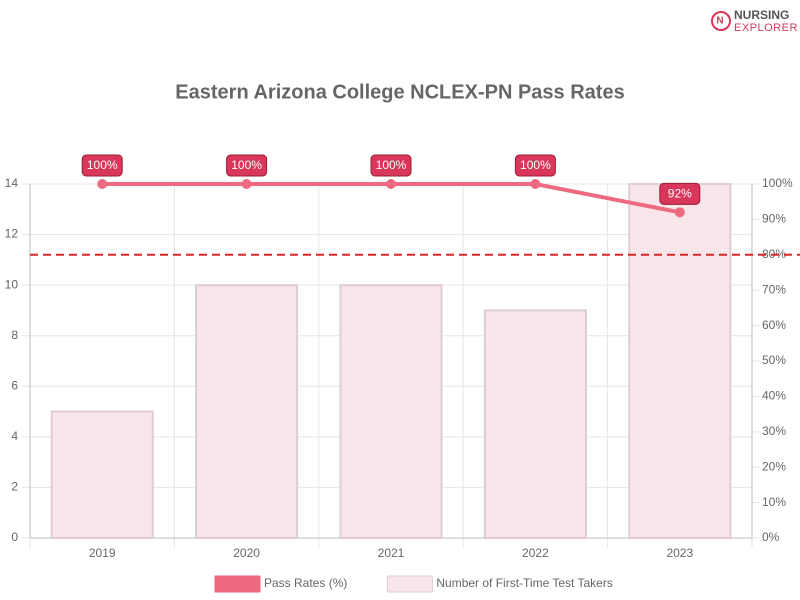 The image size is (800, 600). I want to click on logo-mark: N, so click(719, 21).